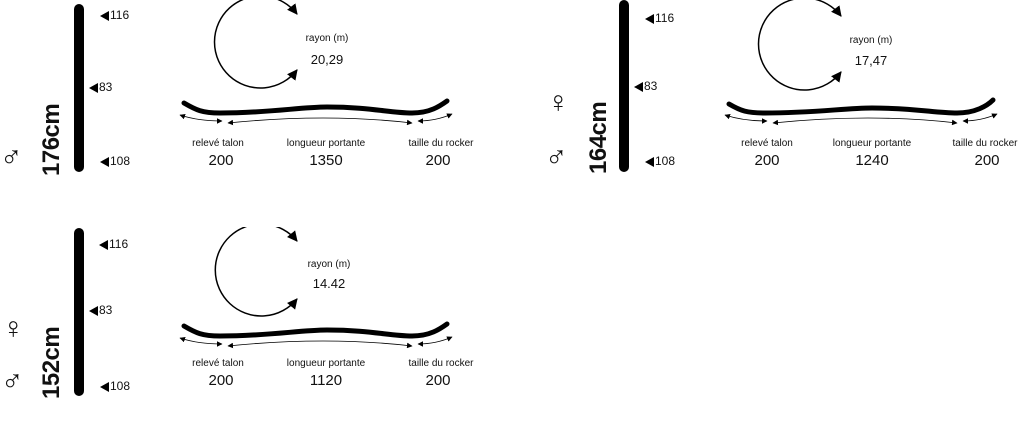  Describe the element at coordinates (871, 60) in the screenshot. I see `radius-value: 17,47` at that location.